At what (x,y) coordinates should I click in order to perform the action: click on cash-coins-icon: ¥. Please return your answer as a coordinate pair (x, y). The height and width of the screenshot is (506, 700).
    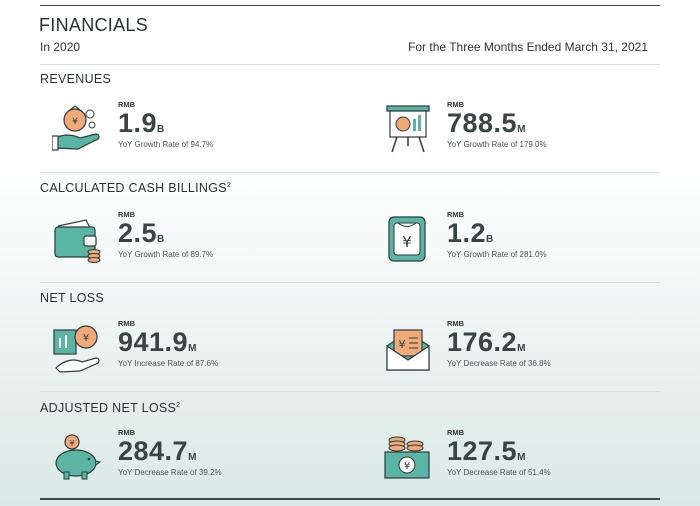
    Looking at the image, I should click on (408, 457).